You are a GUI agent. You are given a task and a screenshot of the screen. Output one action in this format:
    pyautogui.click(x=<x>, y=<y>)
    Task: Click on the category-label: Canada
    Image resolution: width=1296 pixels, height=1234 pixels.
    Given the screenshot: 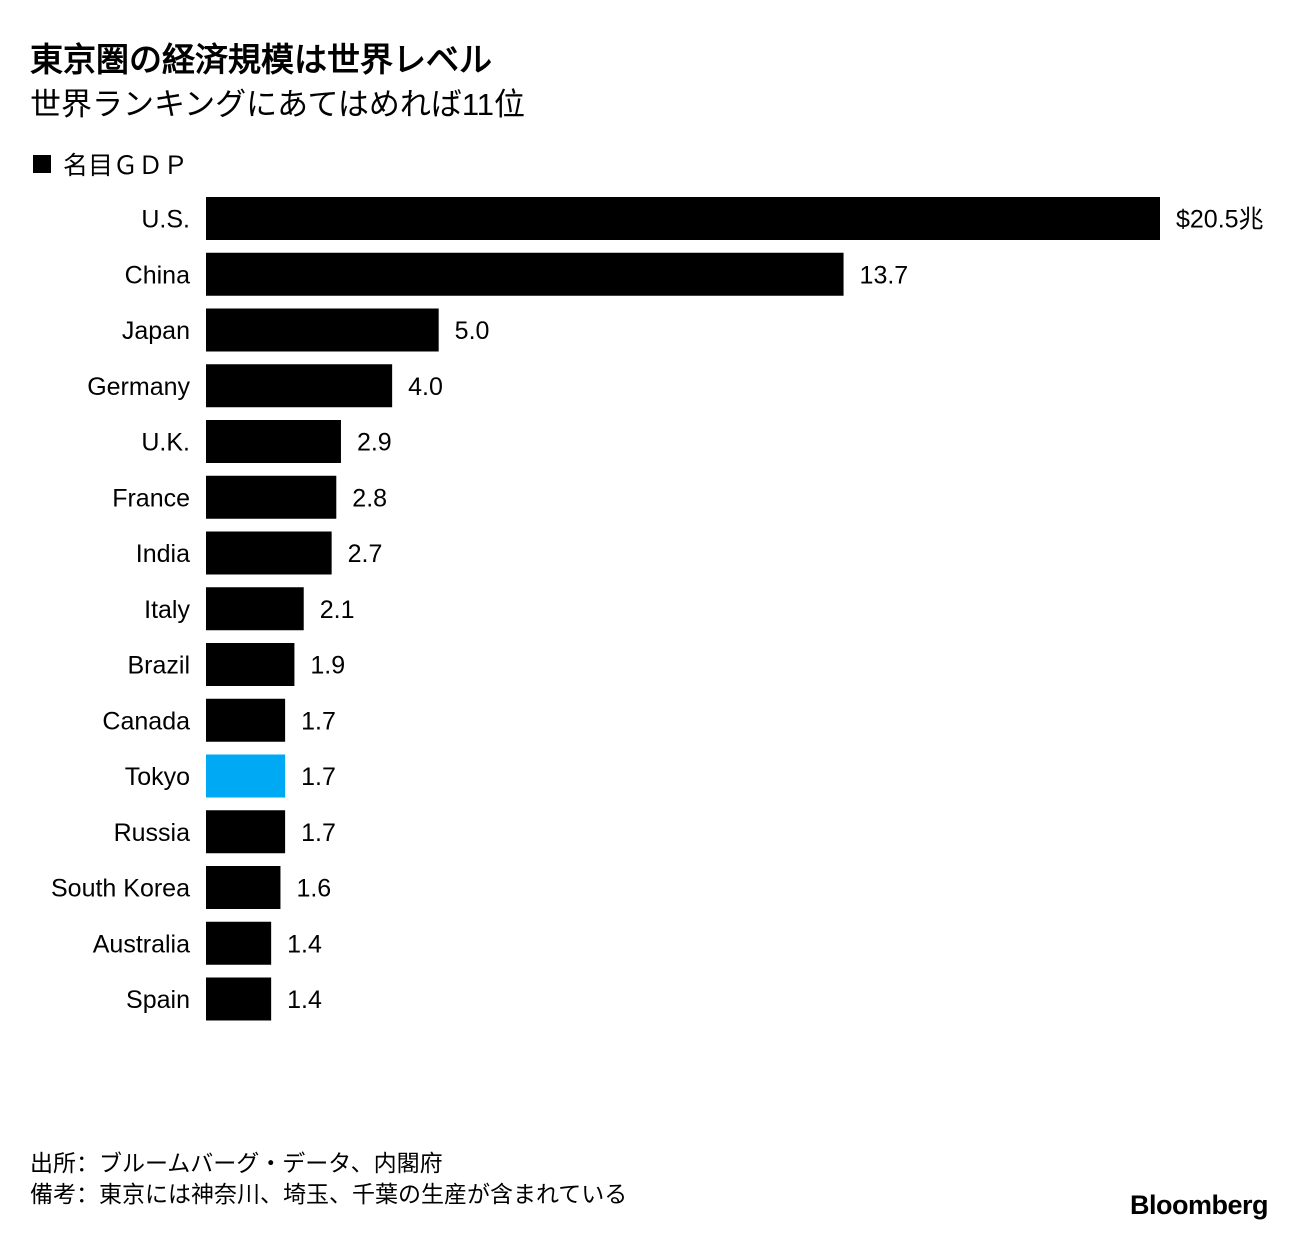 What is the action you would take?
    pyautogui.click(x=146, y=721)
    